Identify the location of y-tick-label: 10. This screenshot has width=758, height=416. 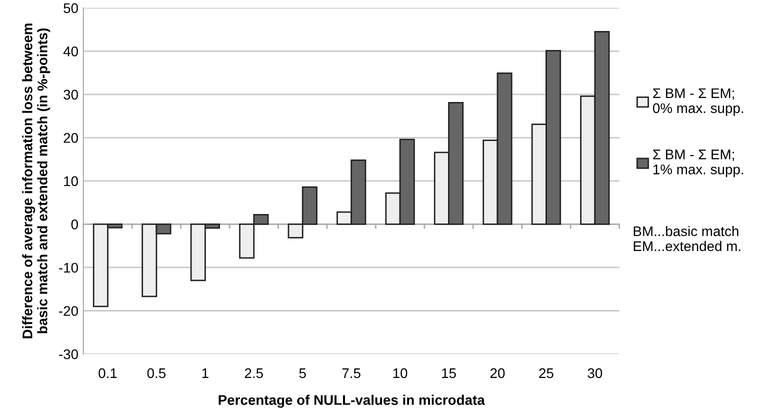
(71, 181).